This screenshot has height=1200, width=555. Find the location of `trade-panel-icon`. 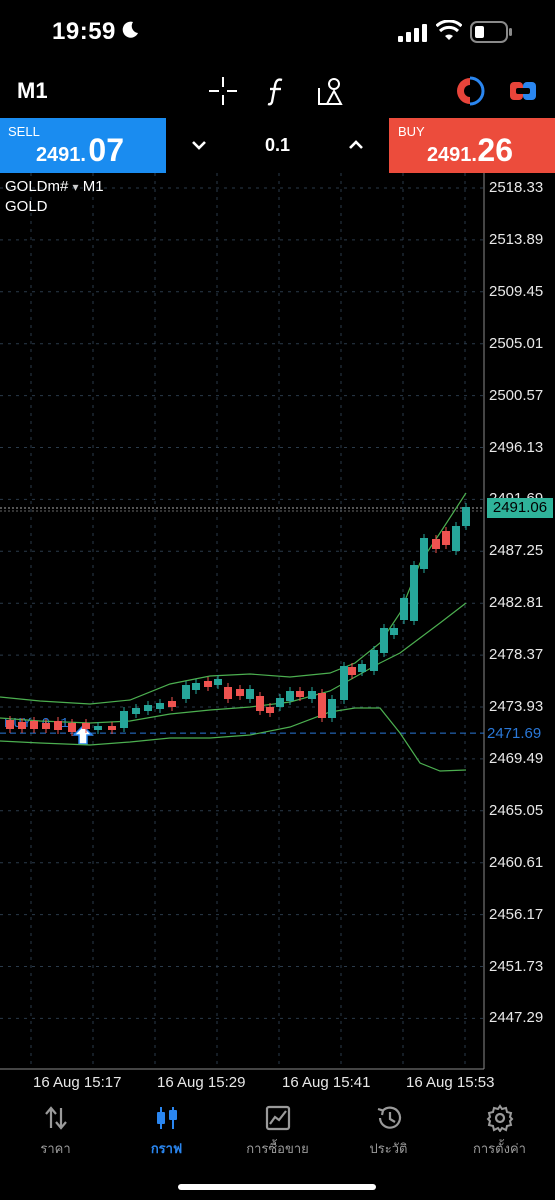

trade-panel-icon is located at coordinates (523, 91).